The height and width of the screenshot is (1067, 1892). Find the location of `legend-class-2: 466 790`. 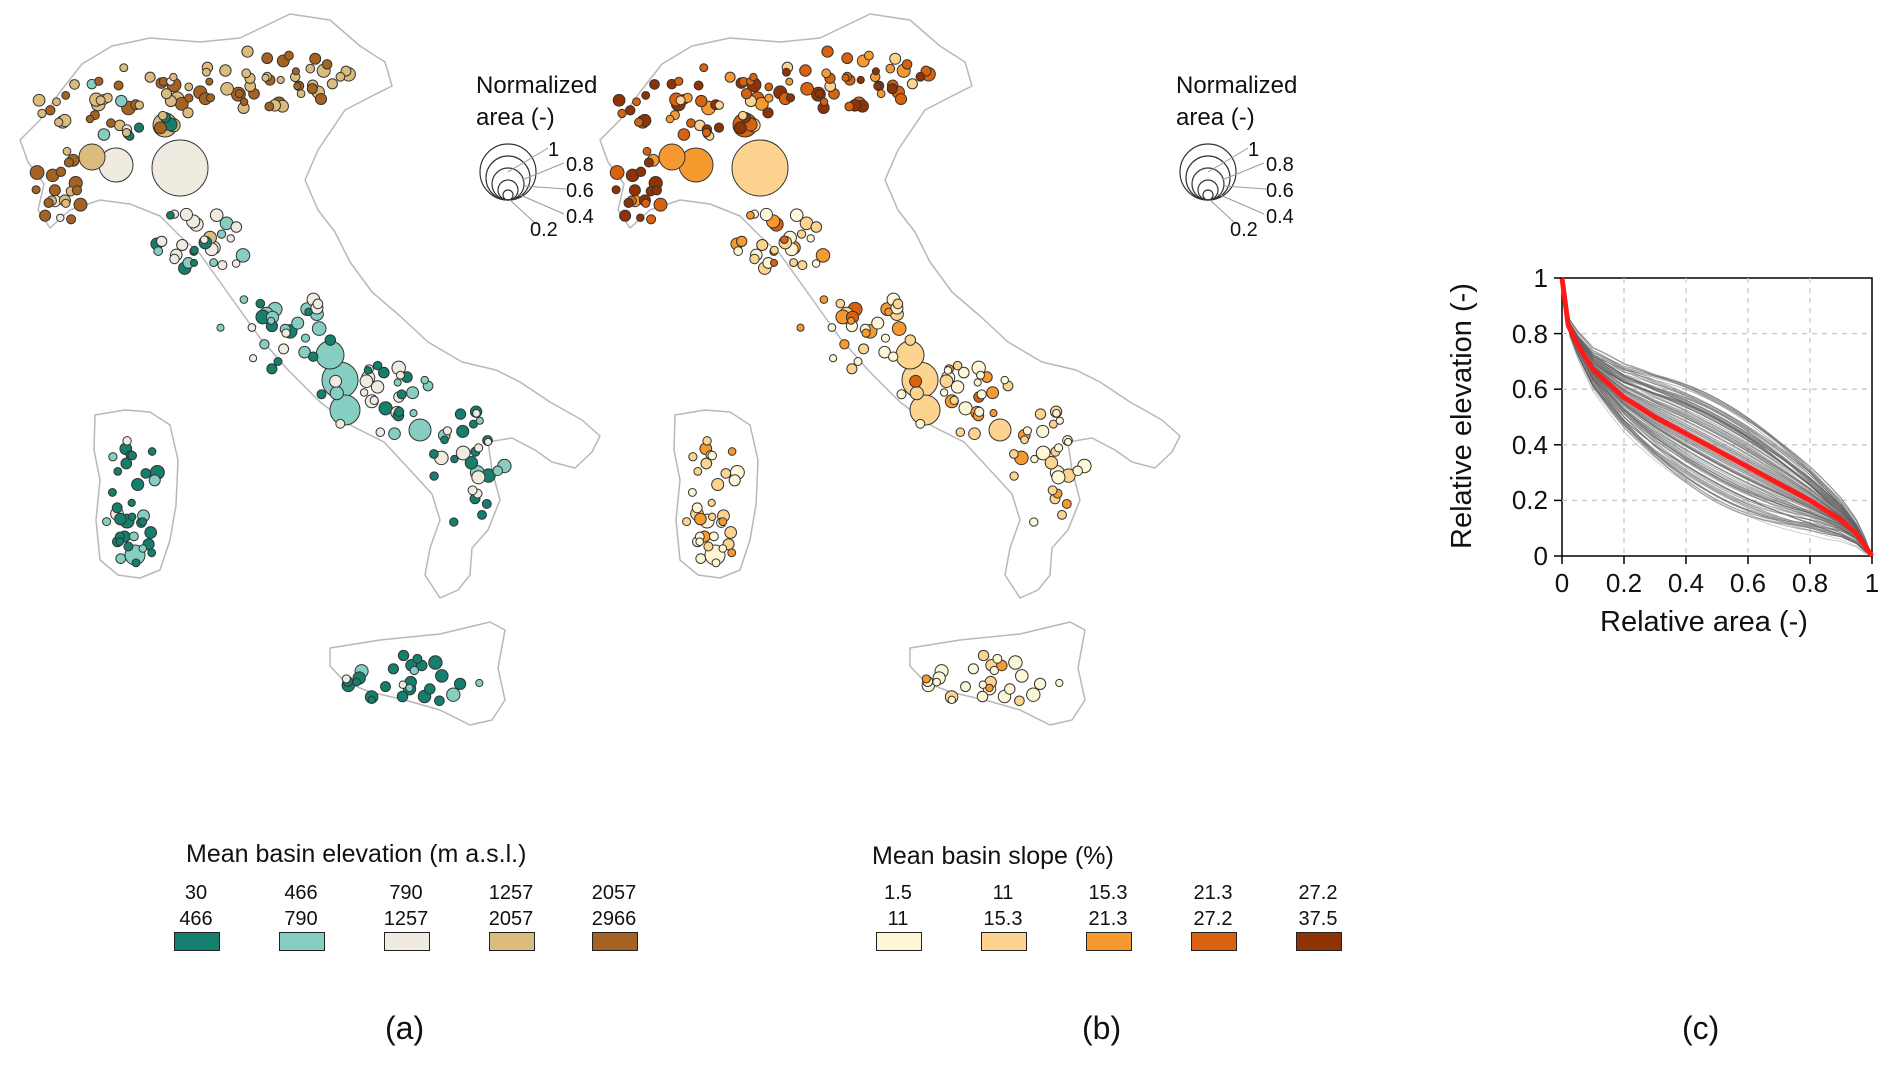

legend-class-2: 466 790 is located at coordinates (301, 915).